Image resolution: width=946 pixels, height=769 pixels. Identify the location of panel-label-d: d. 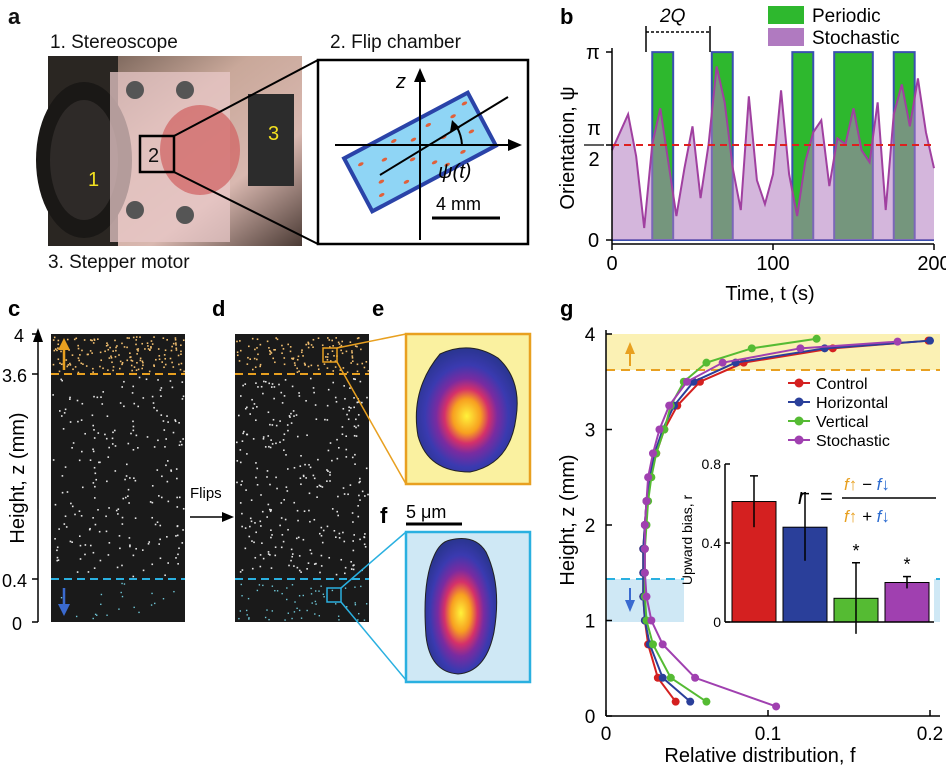
(218, 308).